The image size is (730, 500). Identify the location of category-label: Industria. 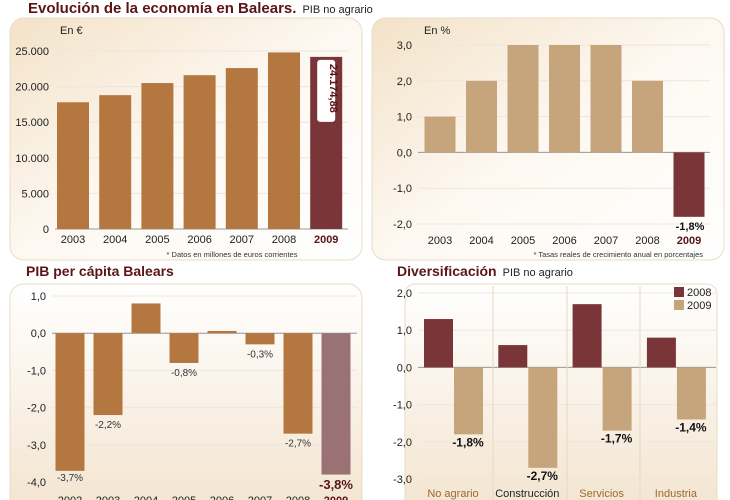
(676, 494).